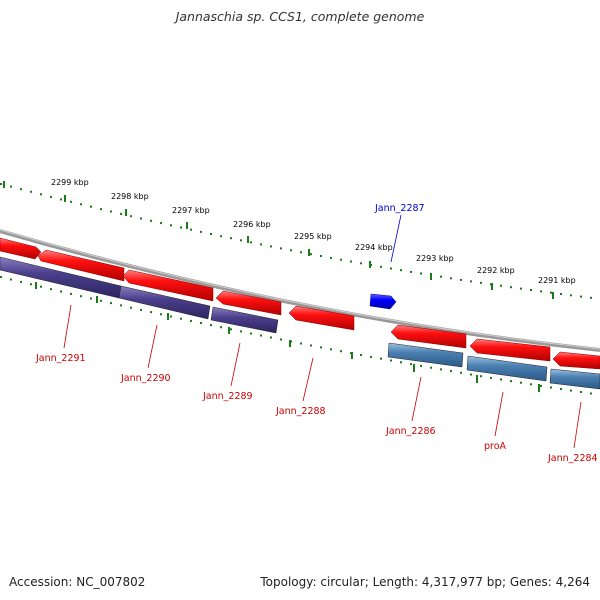 This screenshot has width=600, height=600. What do you see at coordinates (300, 411) in the screenshot?
I see `gene-label-jann-2288: Jann_2288` at bounding box center [300, 411].